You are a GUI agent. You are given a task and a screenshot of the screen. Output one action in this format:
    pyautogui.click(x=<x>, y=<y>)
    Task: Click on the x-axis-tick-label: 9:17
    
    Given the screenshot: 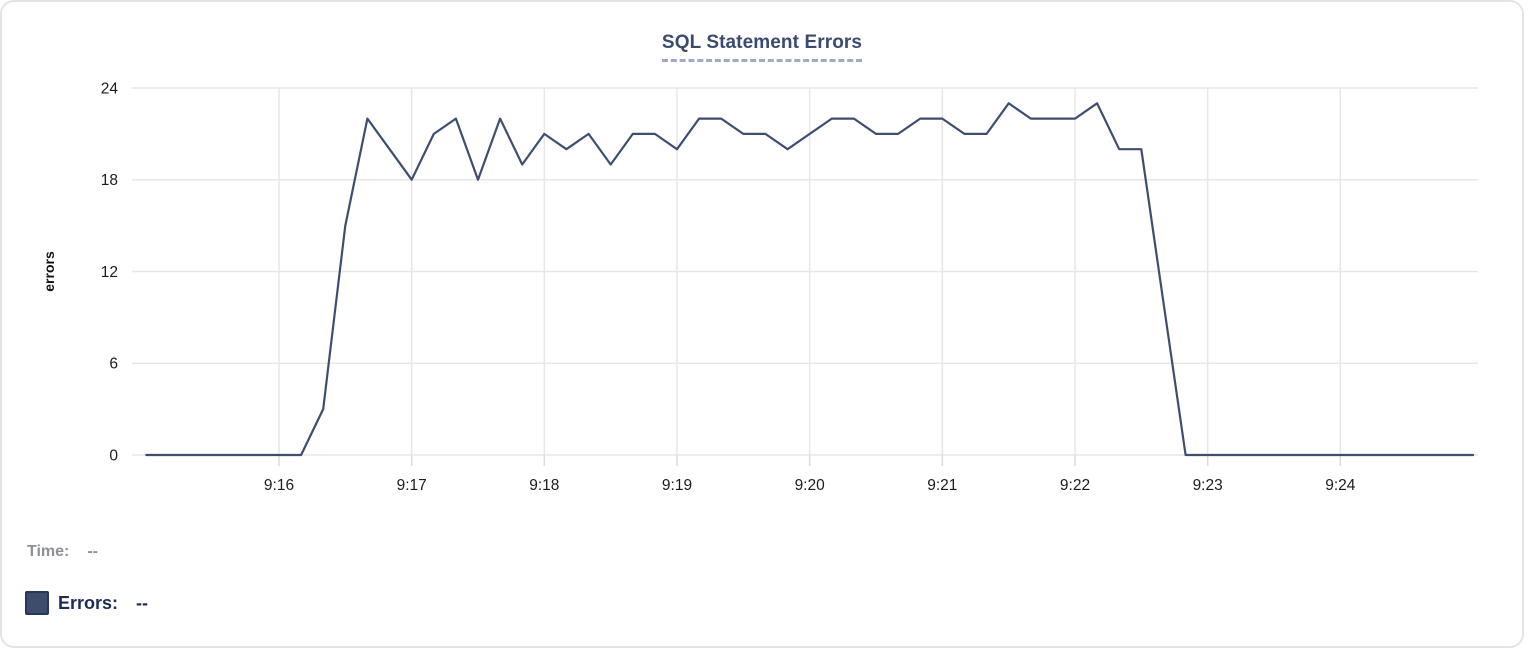 What is the action you would take?
    pyautogui.click(x=412, y=485)
    